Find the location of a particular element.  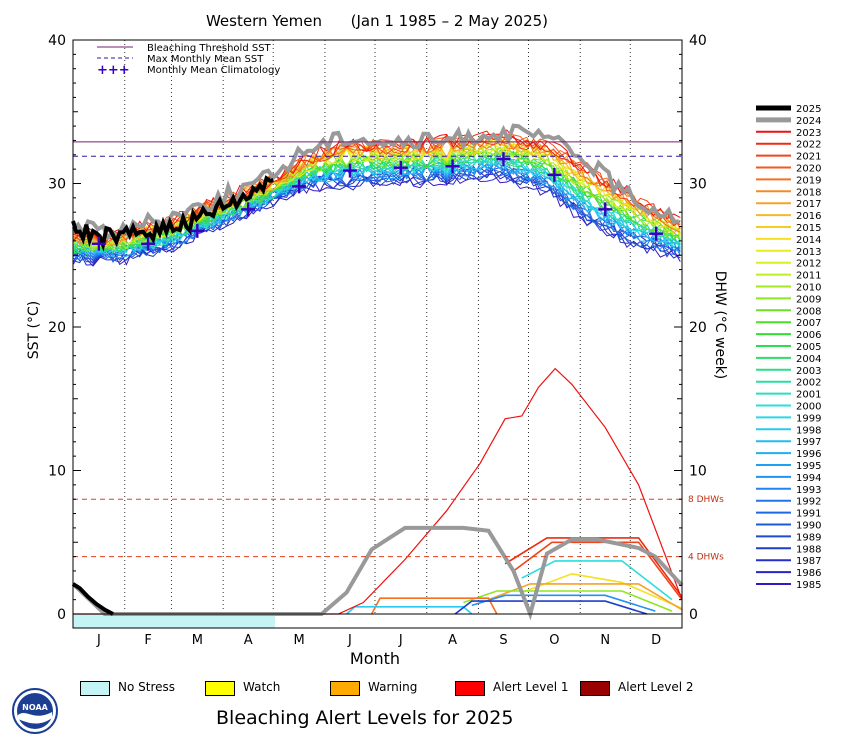

legend-label-threshold: Bleaching Threshold SST is located at coordinates (209, 48).